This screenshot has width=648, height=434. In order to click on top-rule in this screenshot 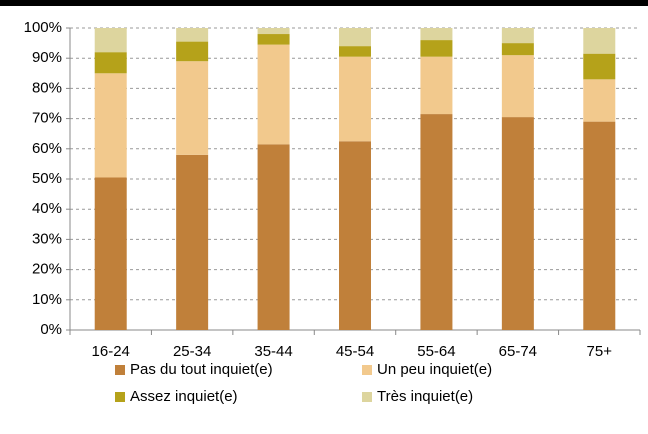, I will do `click(324, 3)`.